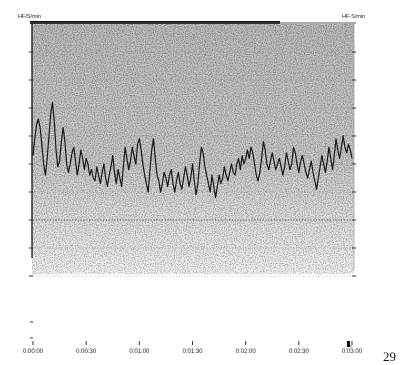 The width and height of the screenshot is (411, 365). I want to click on x-tick-label: 0:00:30, so click(86, 352).